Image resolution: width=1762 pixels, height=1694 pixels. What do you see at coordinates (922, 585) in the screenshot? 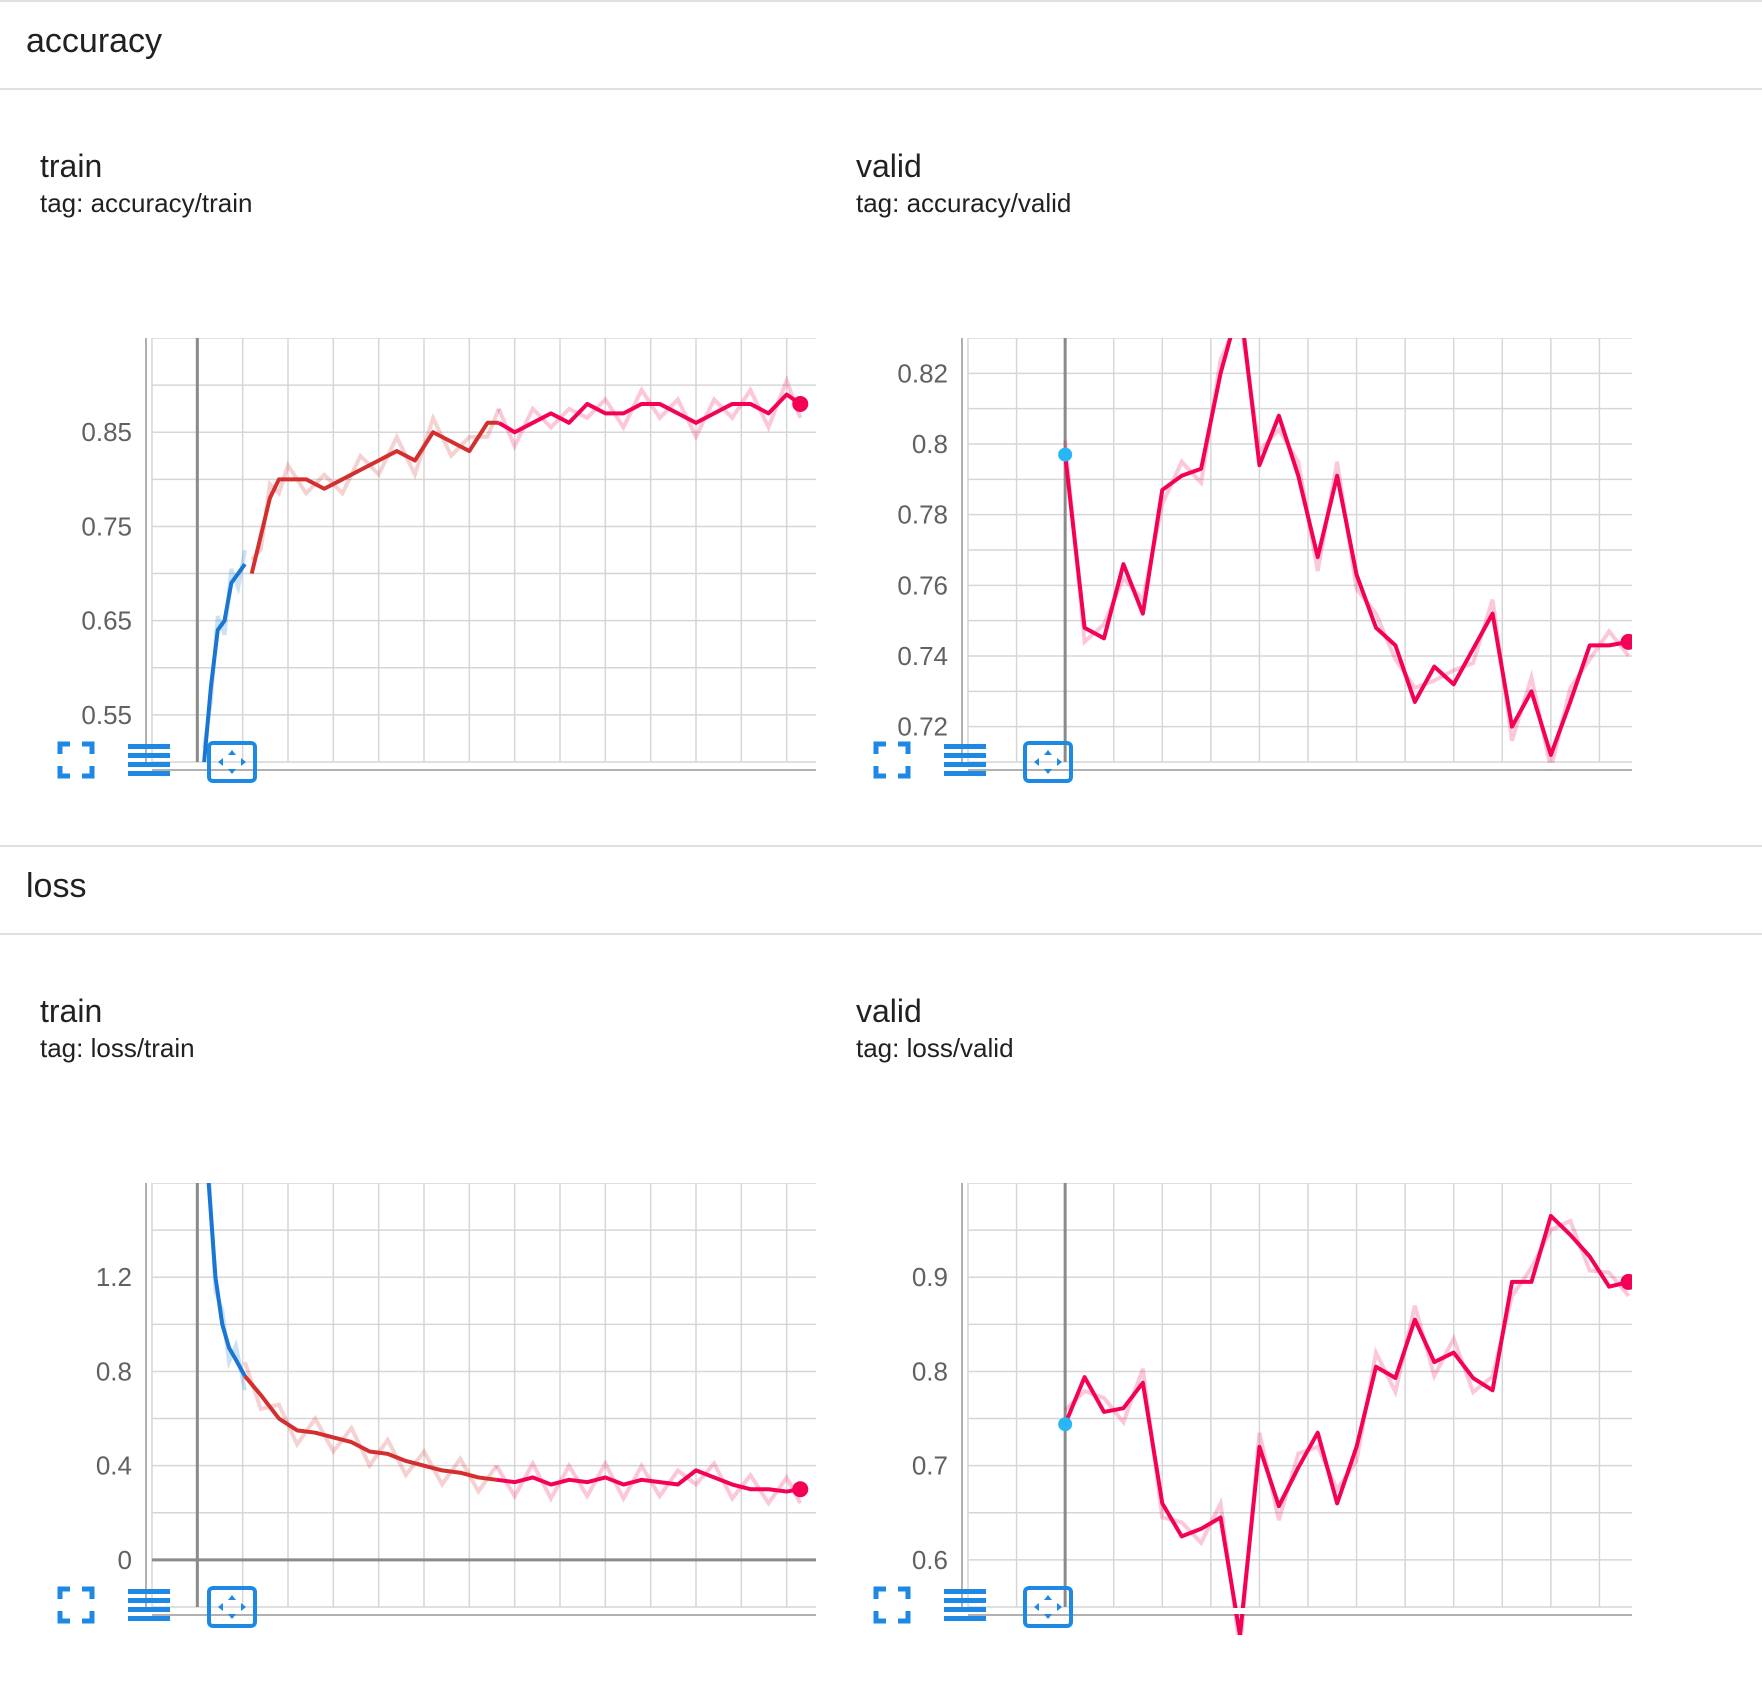
I see `y-tick-label: 0.76` at bounding box center [922, 585].